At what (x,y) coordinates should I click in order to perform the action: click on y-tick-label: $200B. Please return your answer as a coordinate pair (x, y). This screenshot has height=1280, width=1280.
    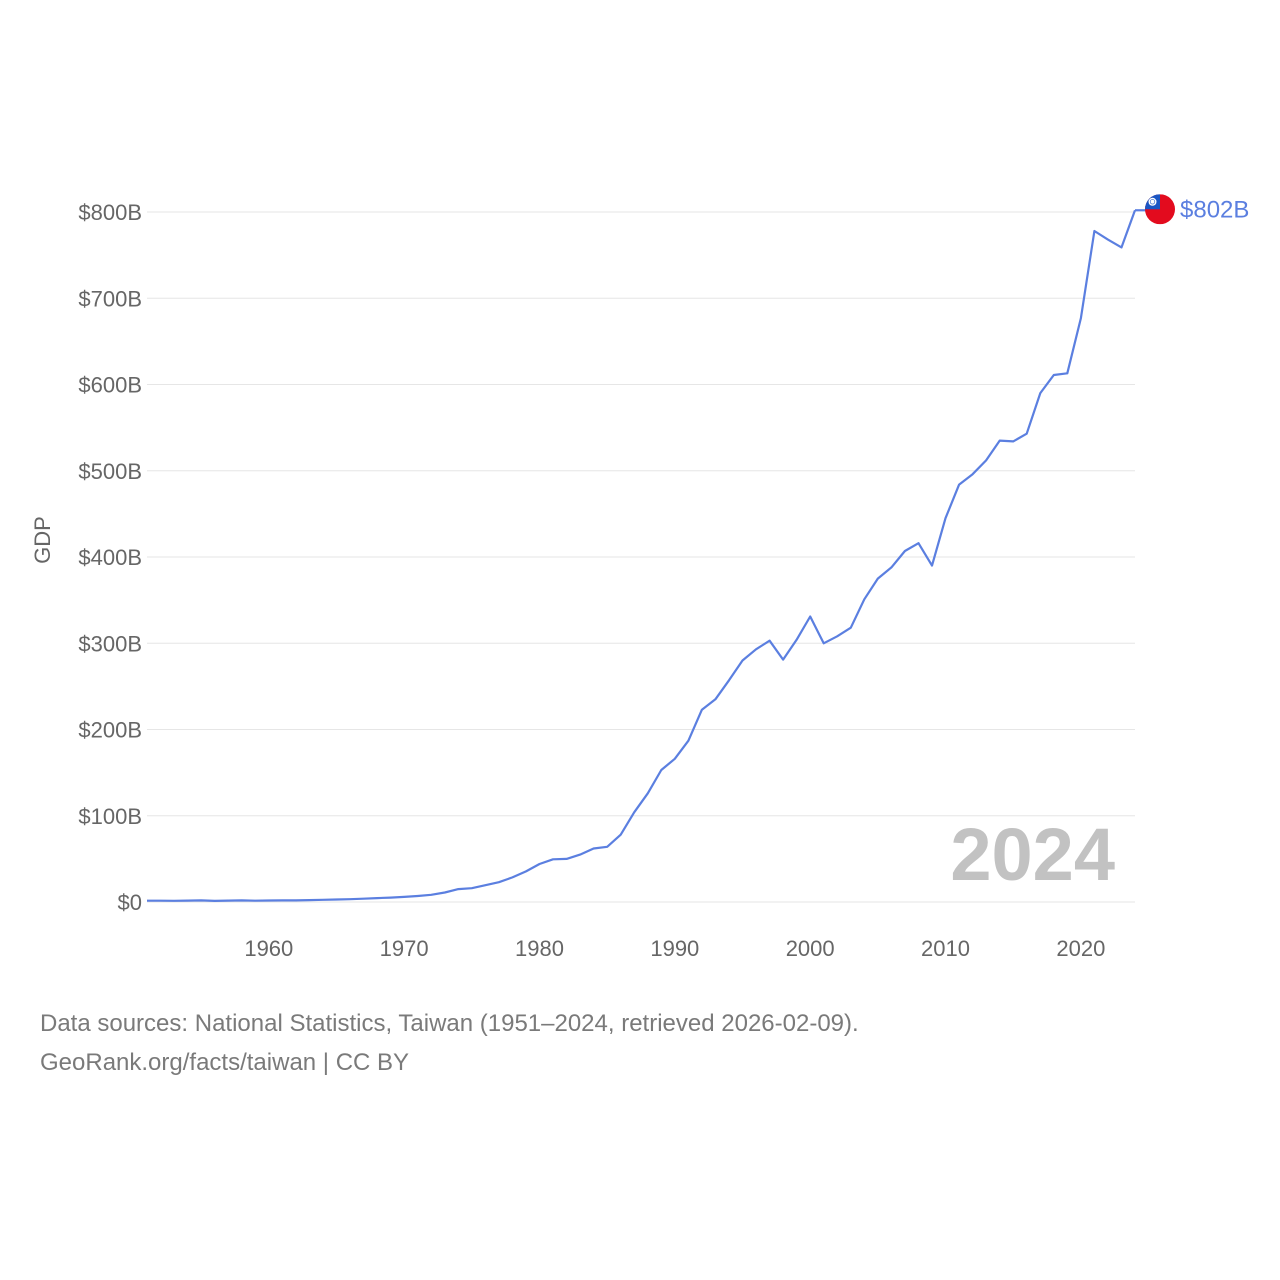
    Looking at the image, I should click on (110, 730).